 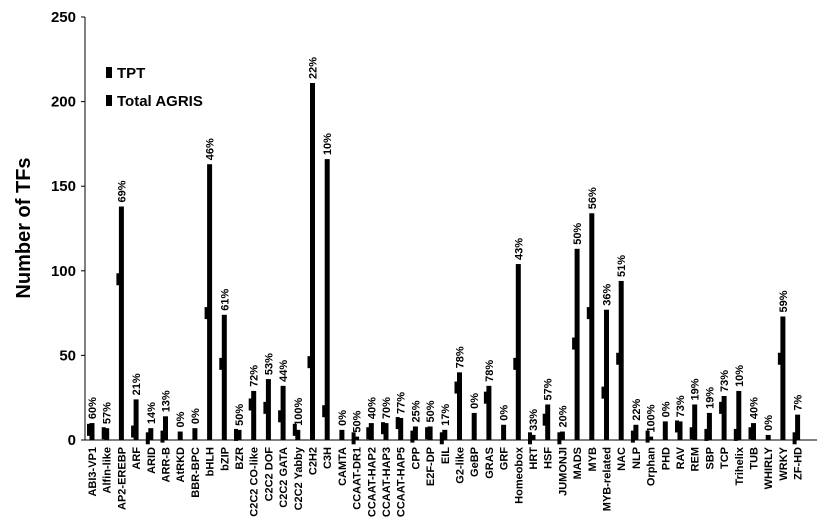 I want to click on category-label: WHIRLY, so click(x=769, y=467).